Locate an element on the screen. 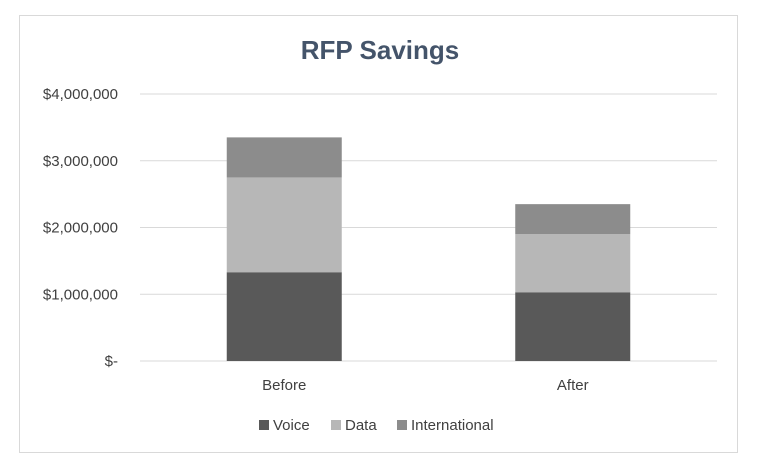 The image size is (757, 469). legend-label: Voice is located at coordinates (291, 425).